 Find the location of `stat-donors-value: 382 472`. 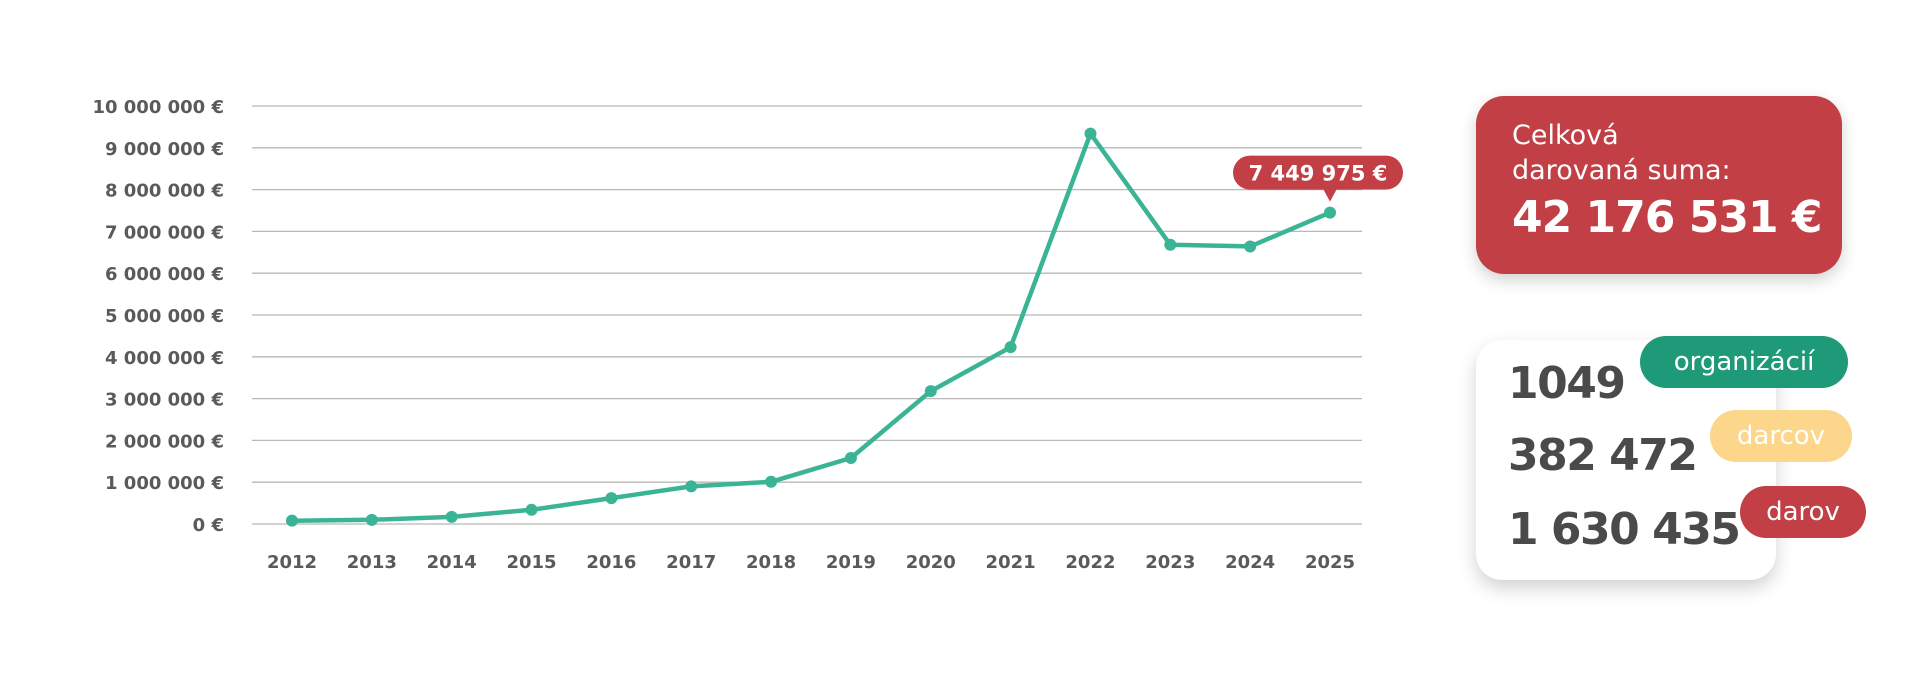

stat-donors-value: 382 472 is located at coordinates (1603, 455).